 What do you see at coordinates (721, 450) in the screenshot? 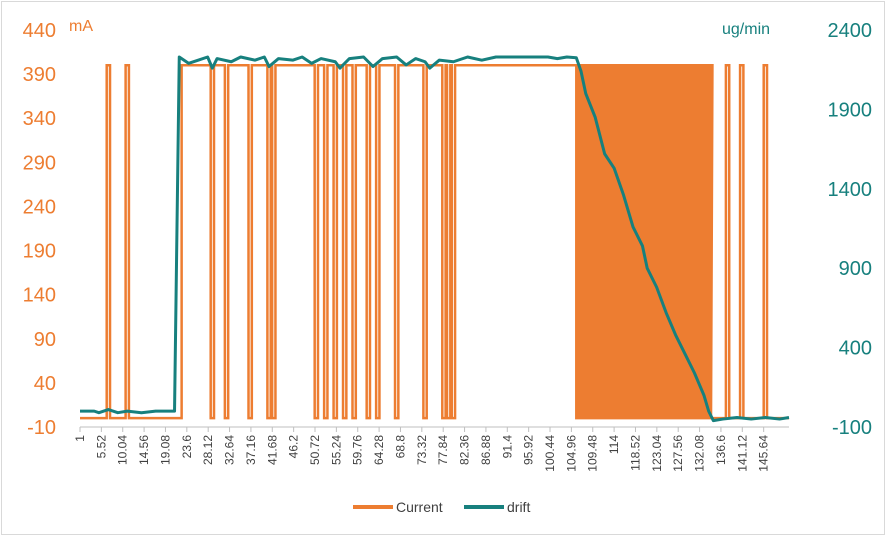
I see `x-tick-label: 136.6` at bounding box center [721, 450].